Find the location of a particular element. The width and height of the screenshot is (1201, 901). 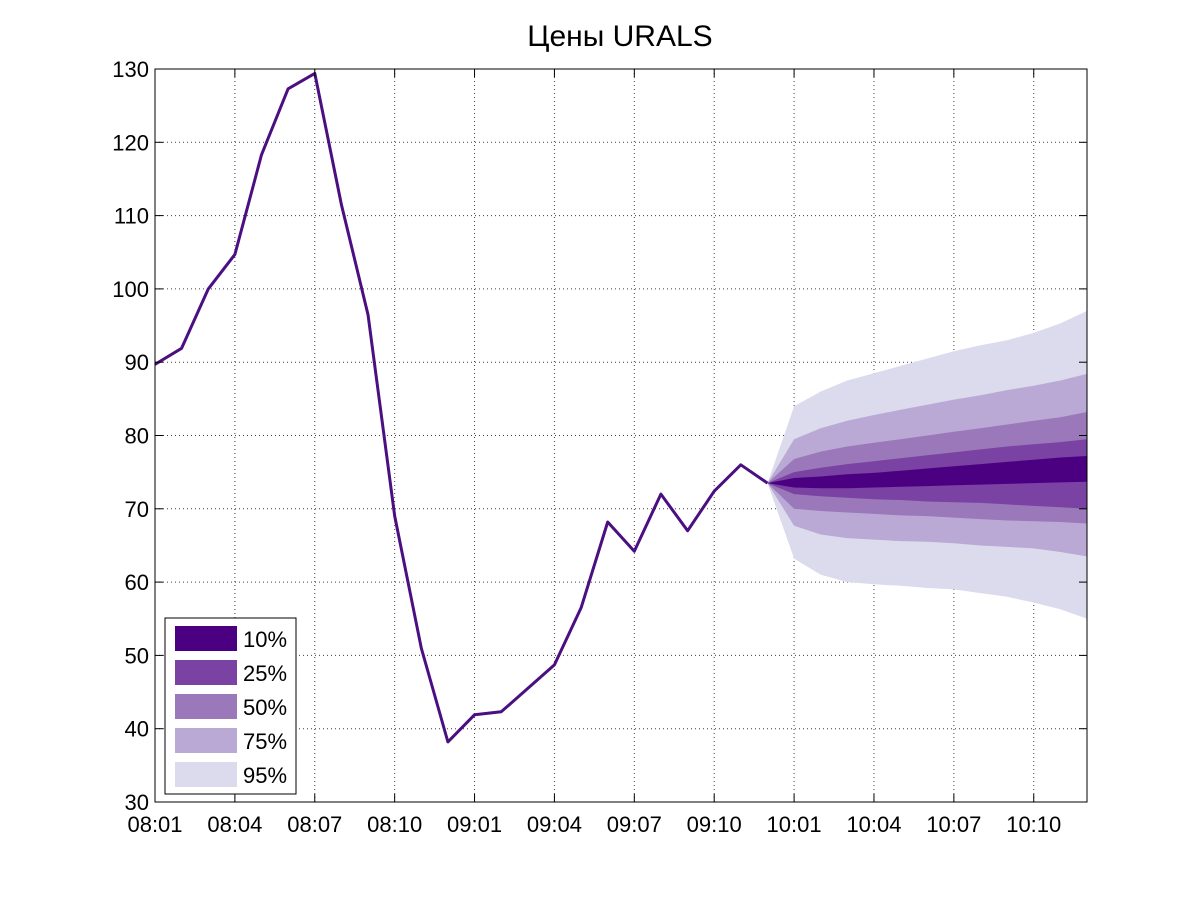

y-tick-label: 110 is located at coordinates (131, 216).